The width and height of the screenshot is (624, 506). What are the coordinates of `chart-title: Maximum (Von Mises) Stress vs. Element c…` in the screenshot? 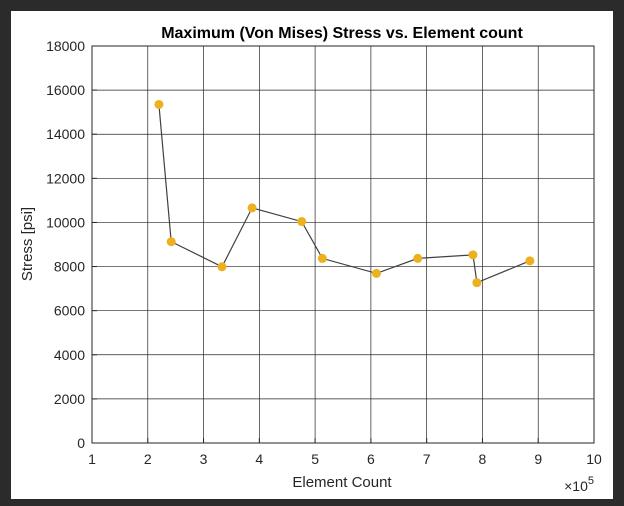 It's located at (342, 33).